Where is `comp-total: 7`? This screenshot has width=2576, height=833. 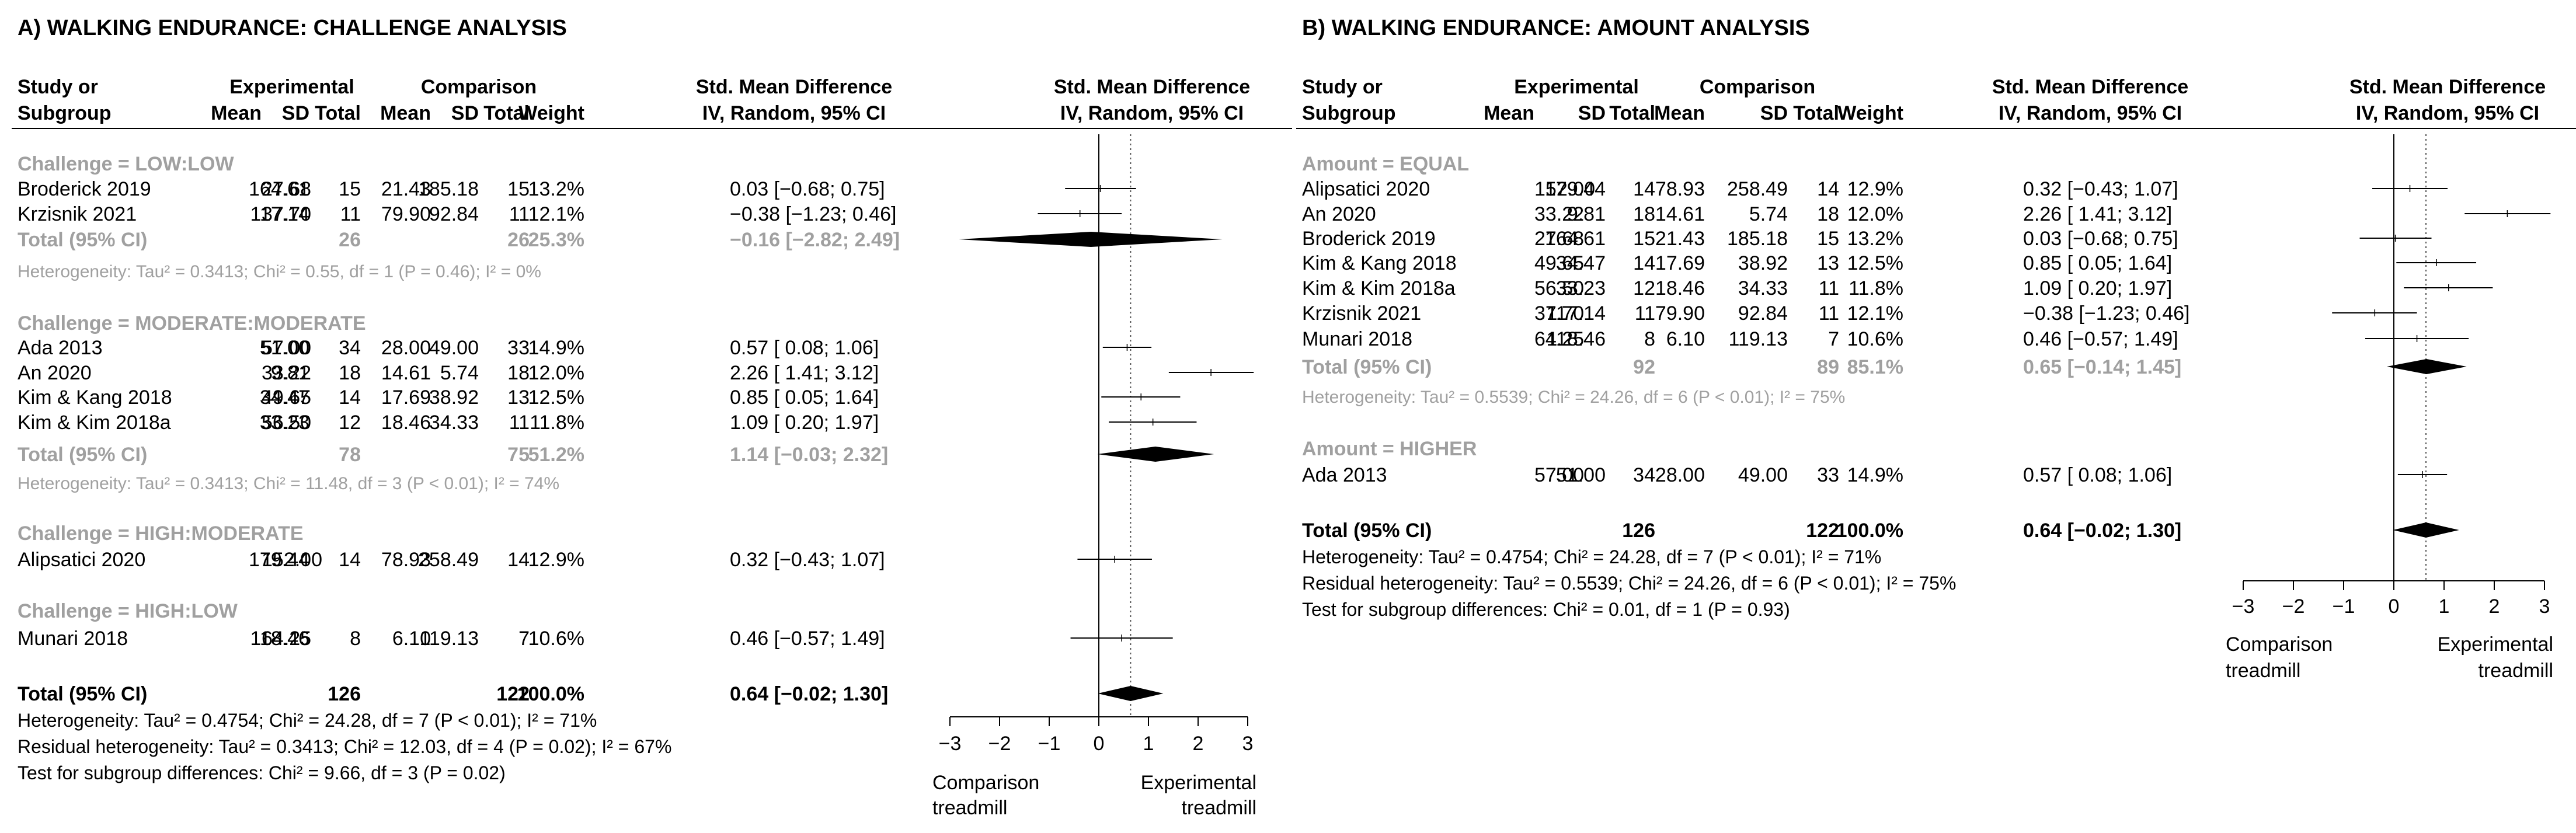
comp-total: 7 is located at coordinates (524, 639).